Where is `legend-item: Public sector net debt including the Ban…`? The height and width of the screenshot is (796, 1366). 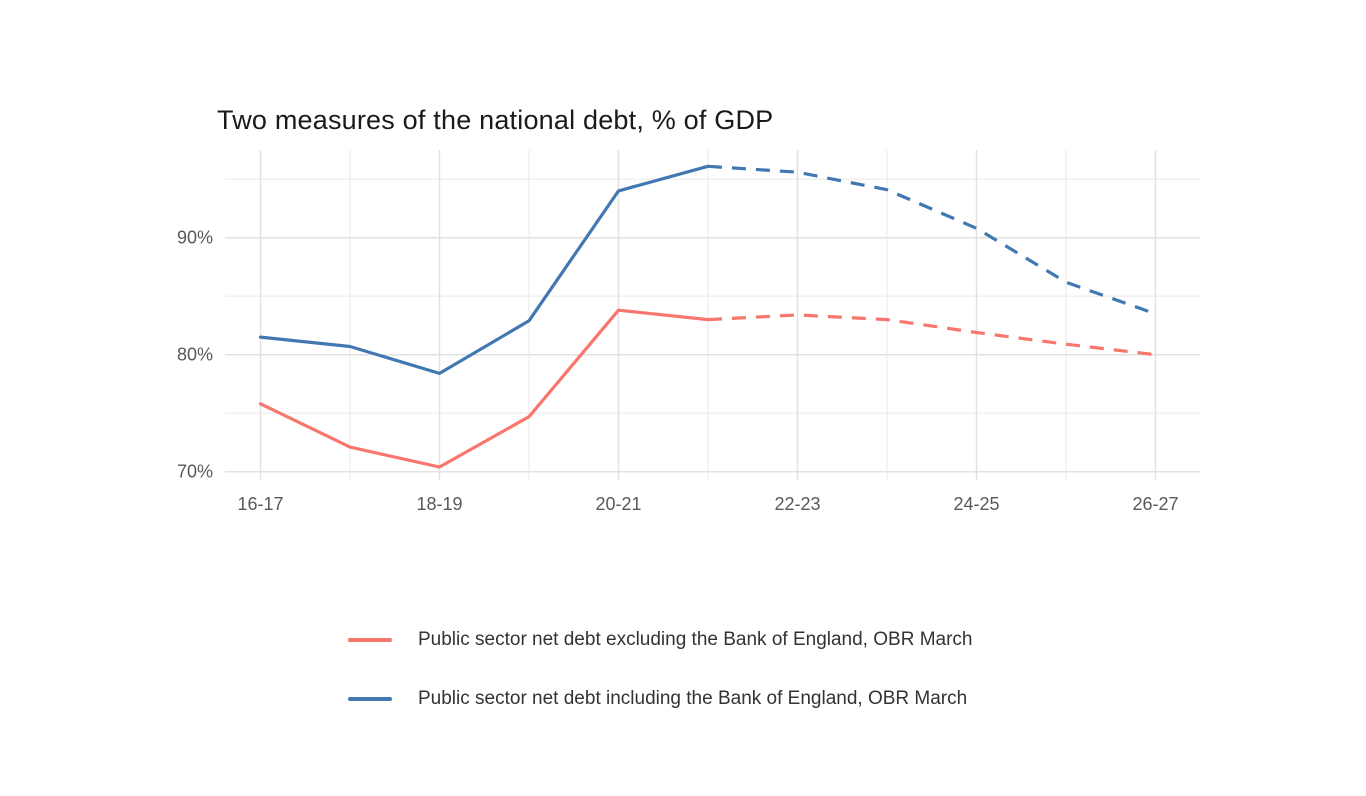
legend-item: Public sector net debt including the Ban… is located at coordinates (660, 699).